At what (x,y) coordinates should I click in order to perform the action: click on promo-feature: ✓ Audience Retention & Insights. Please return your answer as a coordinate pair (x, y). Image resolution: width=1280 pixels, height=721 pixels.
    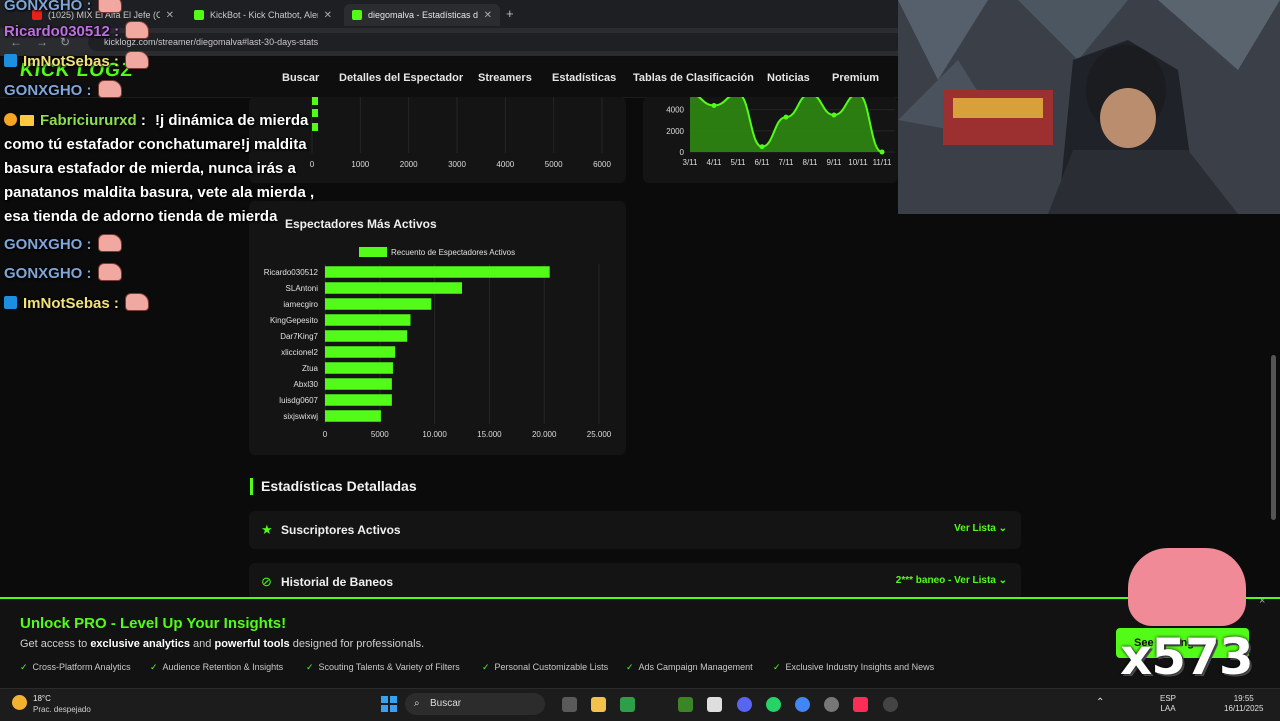
    Looking at the image, I should click on (217, 667).